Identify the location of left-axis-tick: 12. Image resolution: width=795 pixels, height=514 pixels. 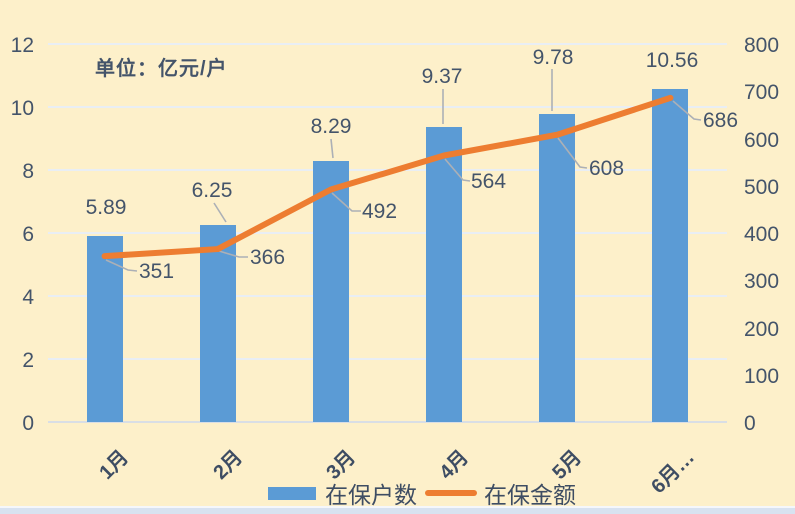
(22, 45).